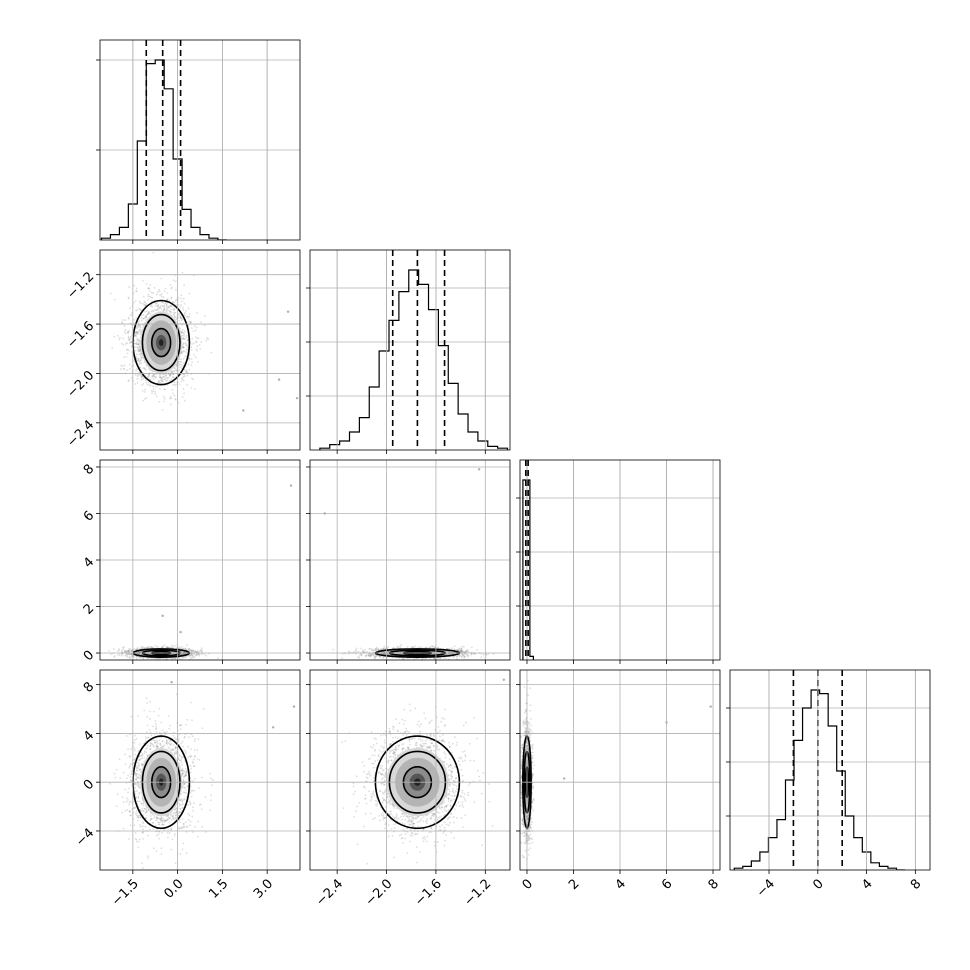  I want to click on outlier-point, so click(243, 410).